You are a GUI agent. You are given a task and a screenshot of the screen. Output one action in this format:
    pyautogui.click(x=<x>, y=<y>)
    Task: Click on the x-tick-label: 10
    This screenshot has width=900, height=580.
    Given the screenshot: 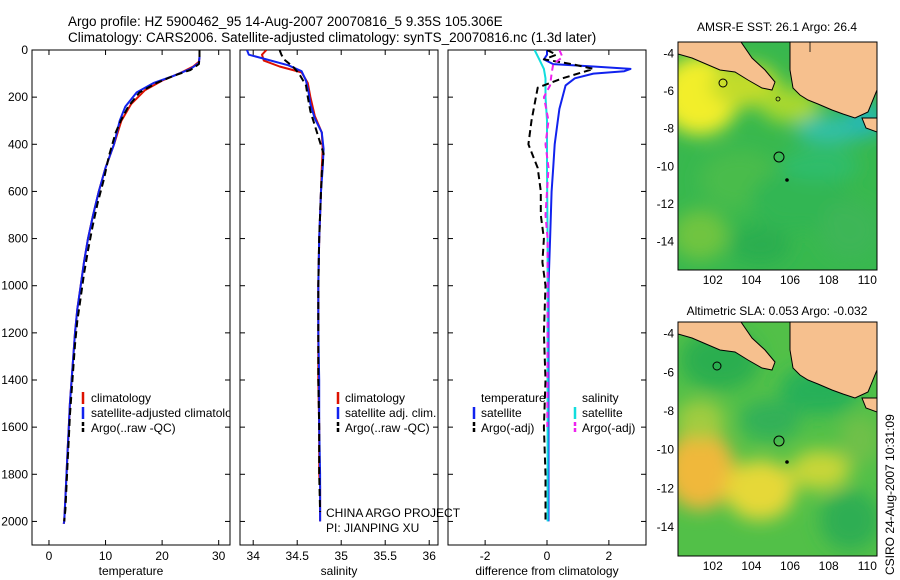 What is the action you would take?
    pyautogui.click(x=106, y=556)
    